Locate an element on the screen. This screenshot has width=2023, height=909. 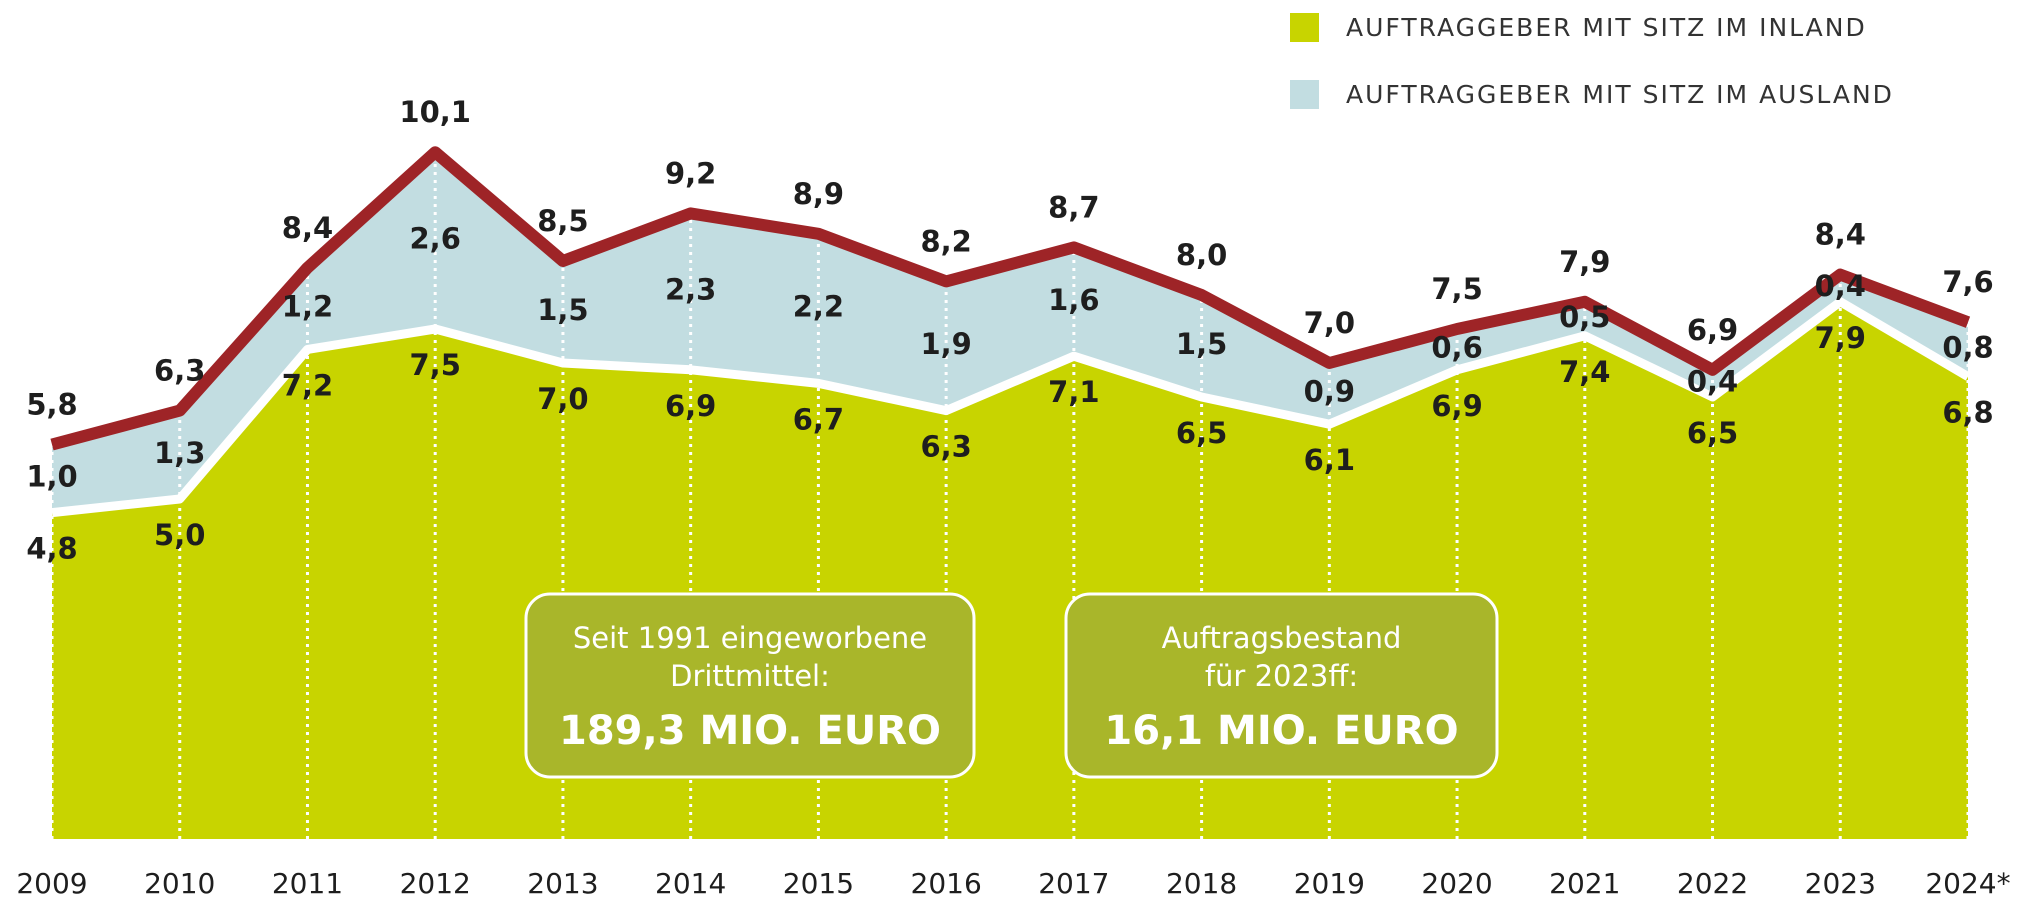
data-label: 1,3 is located at coordinates (179, 453).